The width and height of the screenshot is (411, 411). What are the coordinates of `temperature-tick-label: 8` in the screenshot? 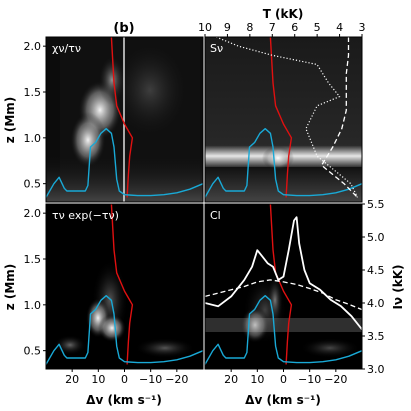 It's located at (249, 27).